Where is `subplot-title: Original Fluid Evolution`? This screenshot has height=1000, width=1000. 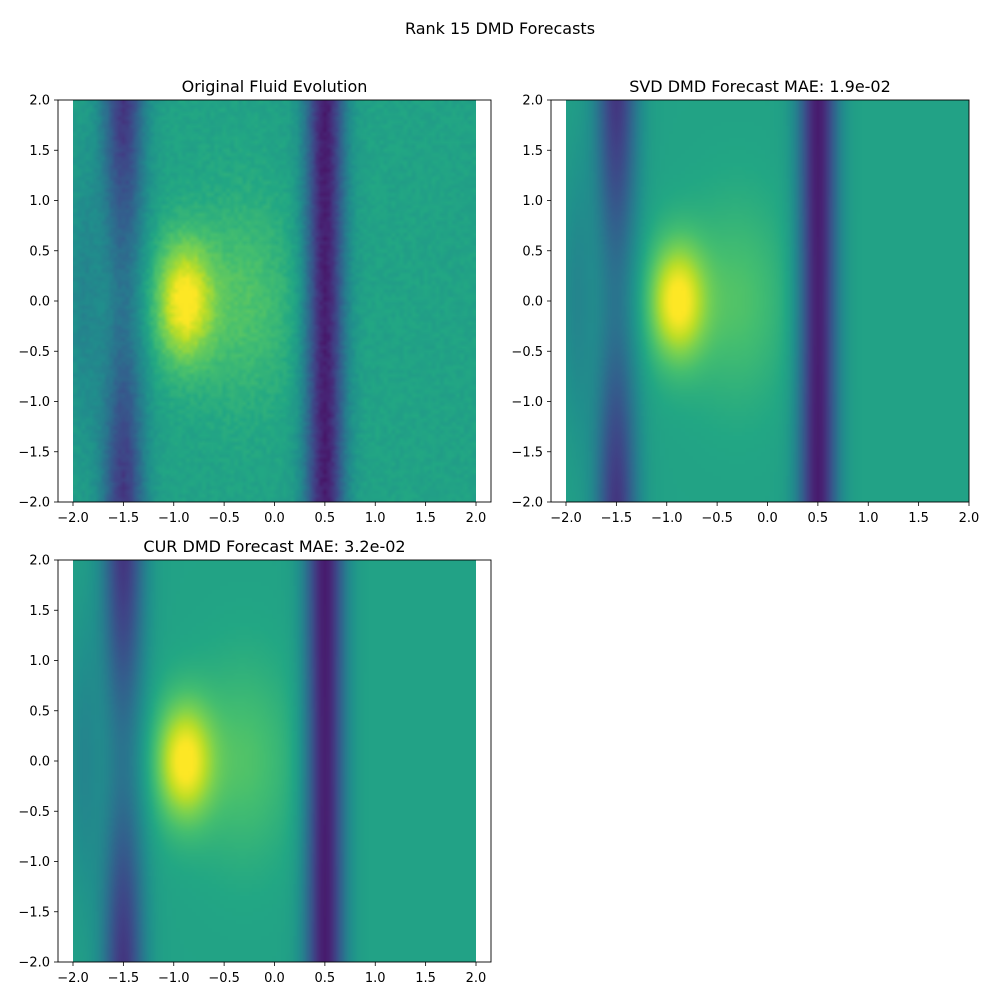
subplot-title: Original Fluid Evolution is located at coordinates (275, 86).